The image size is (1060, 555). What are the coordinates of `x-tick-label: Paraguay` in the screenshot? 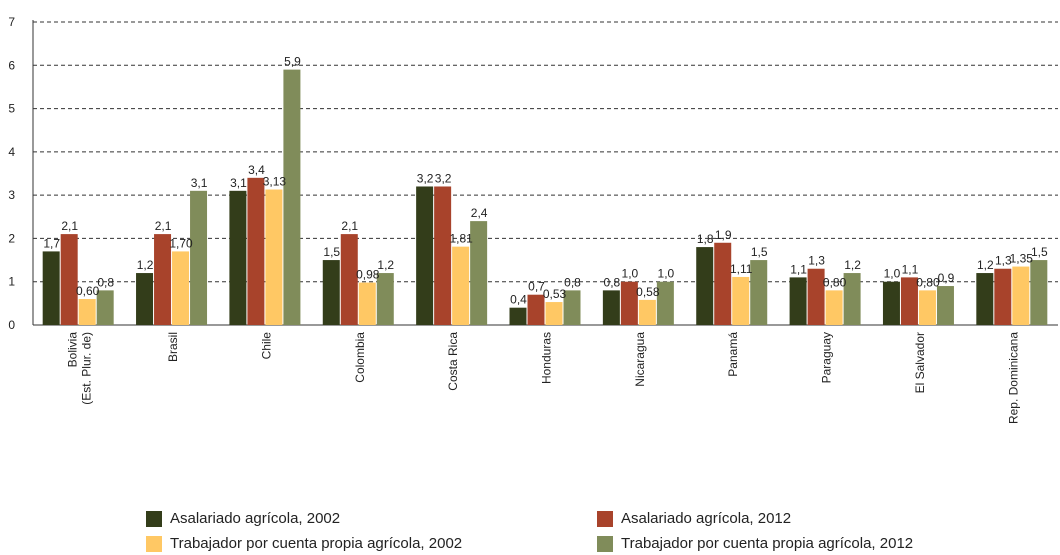 It's located at (827, 357).